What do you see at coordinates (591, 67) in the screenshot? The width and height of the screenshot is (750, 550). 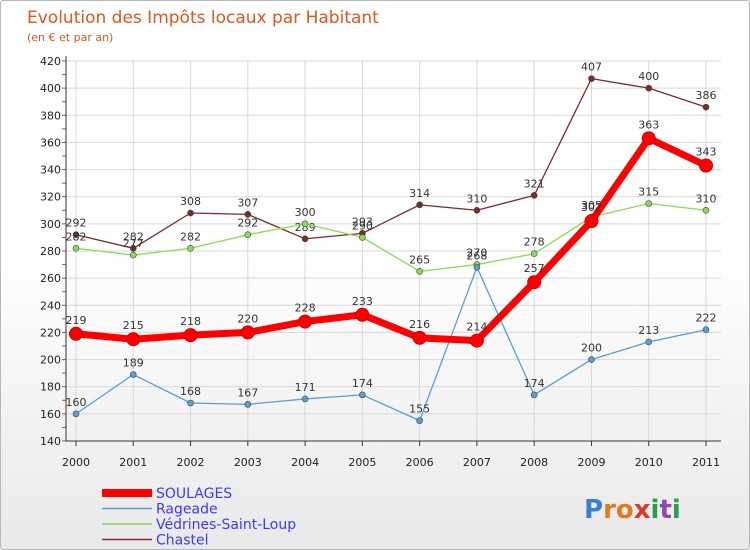 I see `data-label: 407` at bounding box center [591, 67].